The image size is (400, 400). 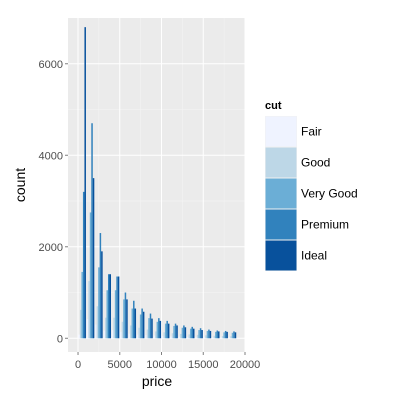 I want to click on legend-label: Very Good, so click(x=329, y=194).